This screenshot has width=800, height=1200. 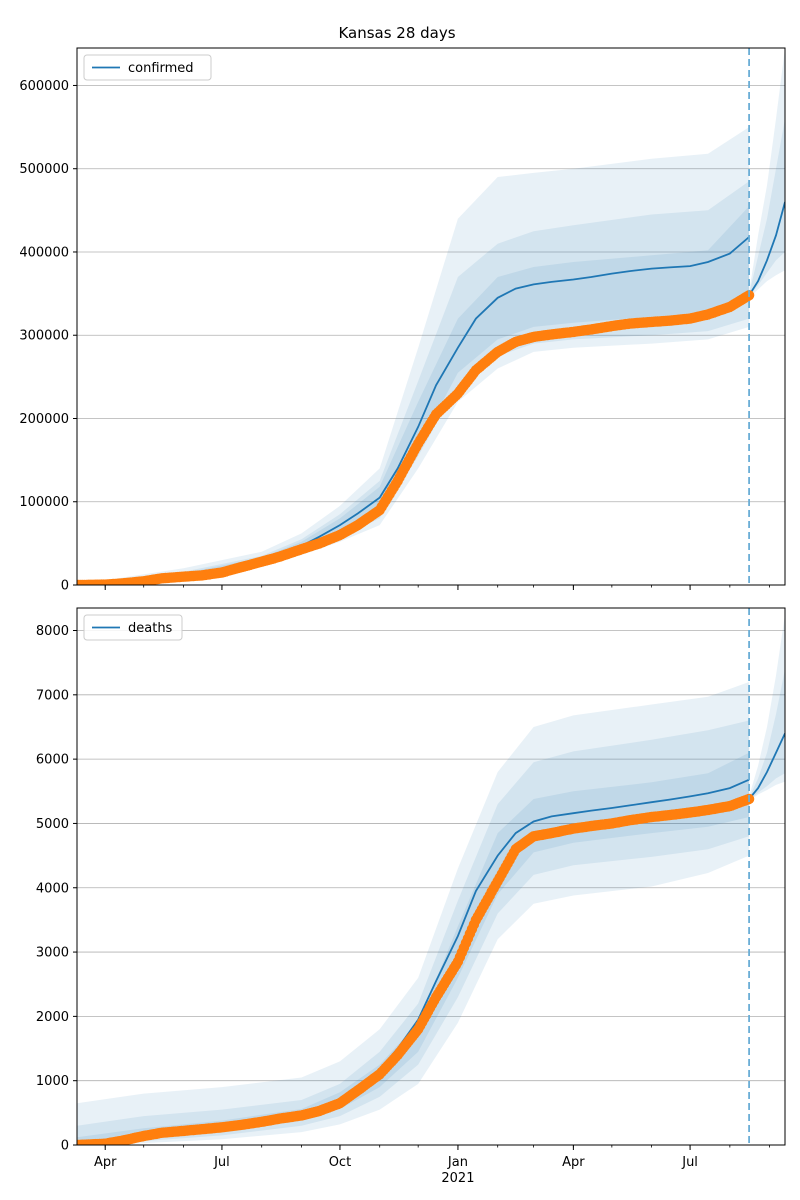 I want to click on y-tick-label: 100000, so click(x=44, y=502).